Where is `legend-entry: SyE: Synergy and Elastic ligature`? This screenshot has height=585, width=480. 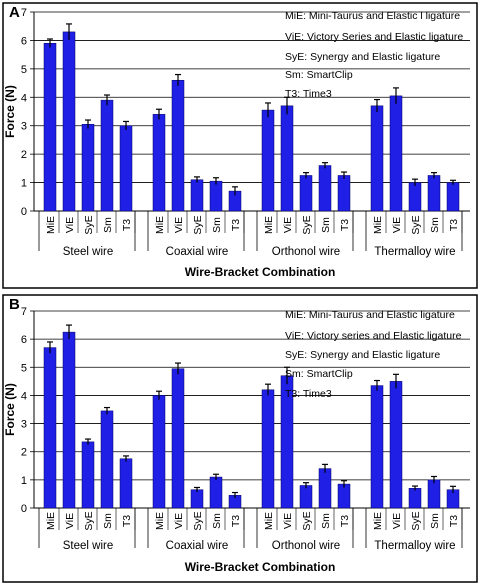
legend-entry: SyE: Synergy and Elastic ligature is located at coordinates (362, 355).